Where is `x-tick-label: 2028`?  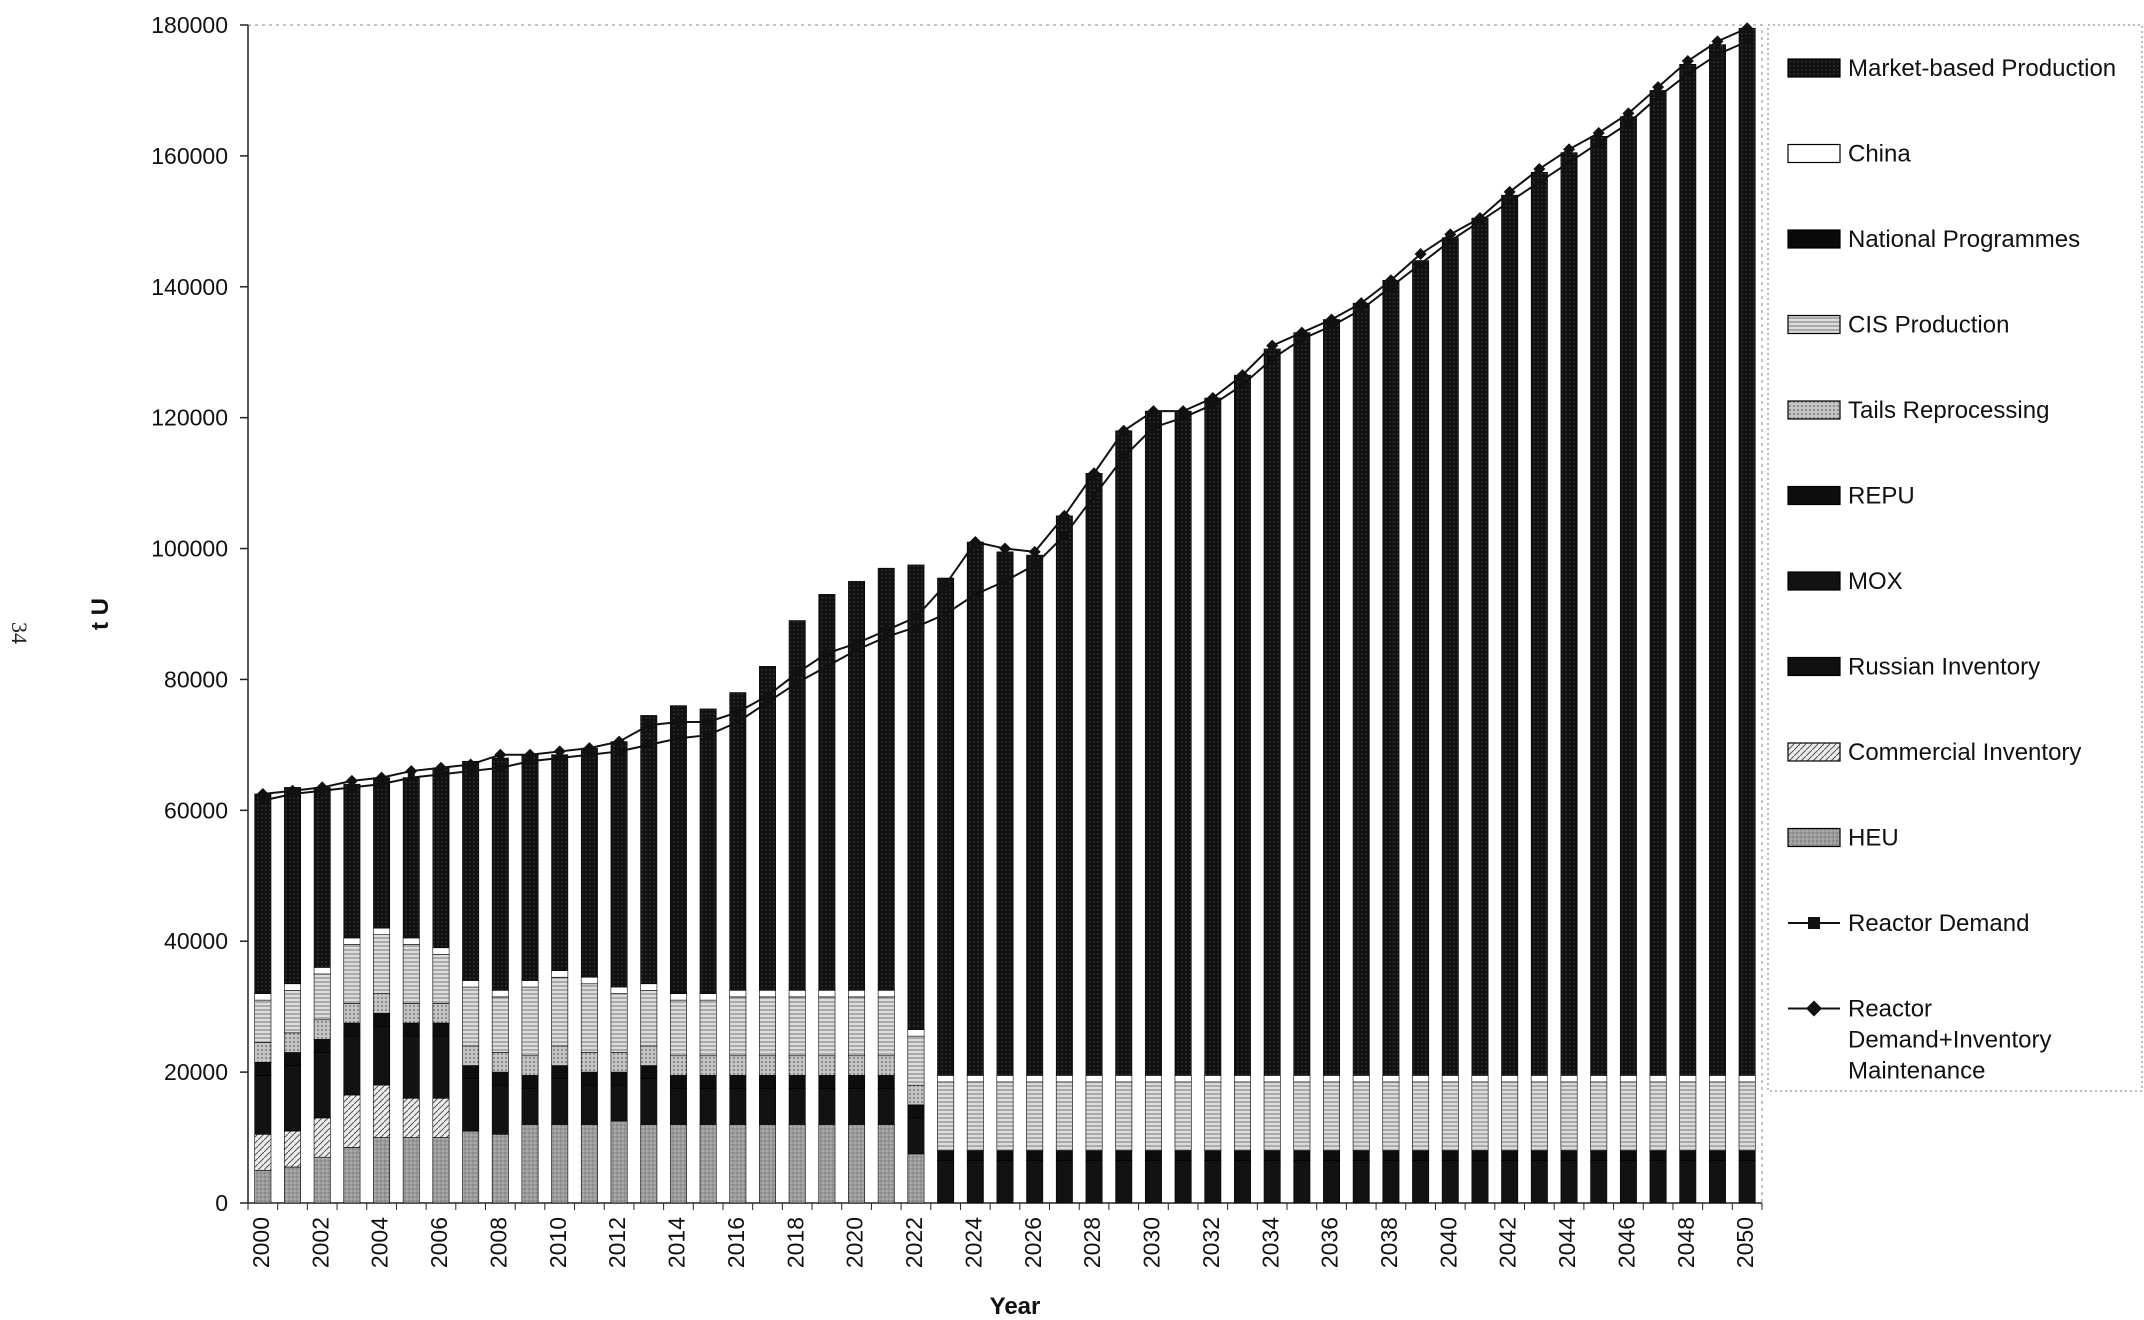 x-tick-label: 2028 is located at coordinates (1092, 1242).